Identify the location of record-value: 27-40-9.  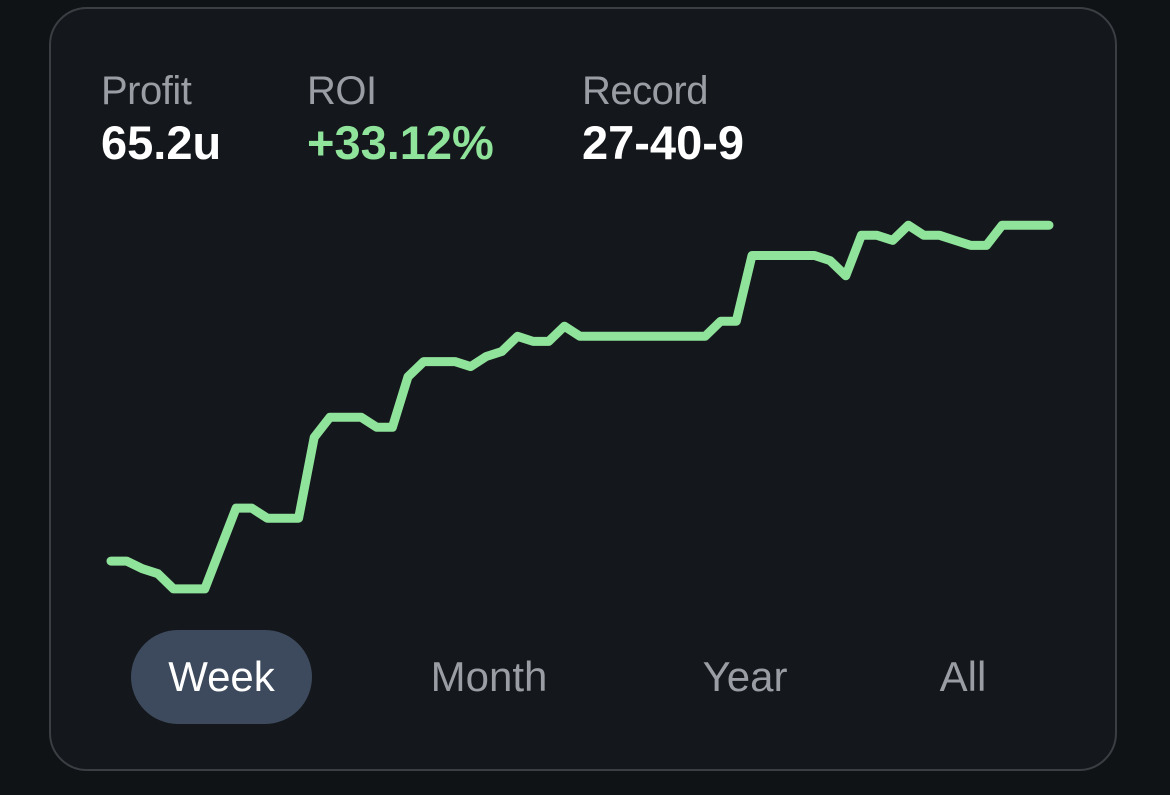
(663, 142).